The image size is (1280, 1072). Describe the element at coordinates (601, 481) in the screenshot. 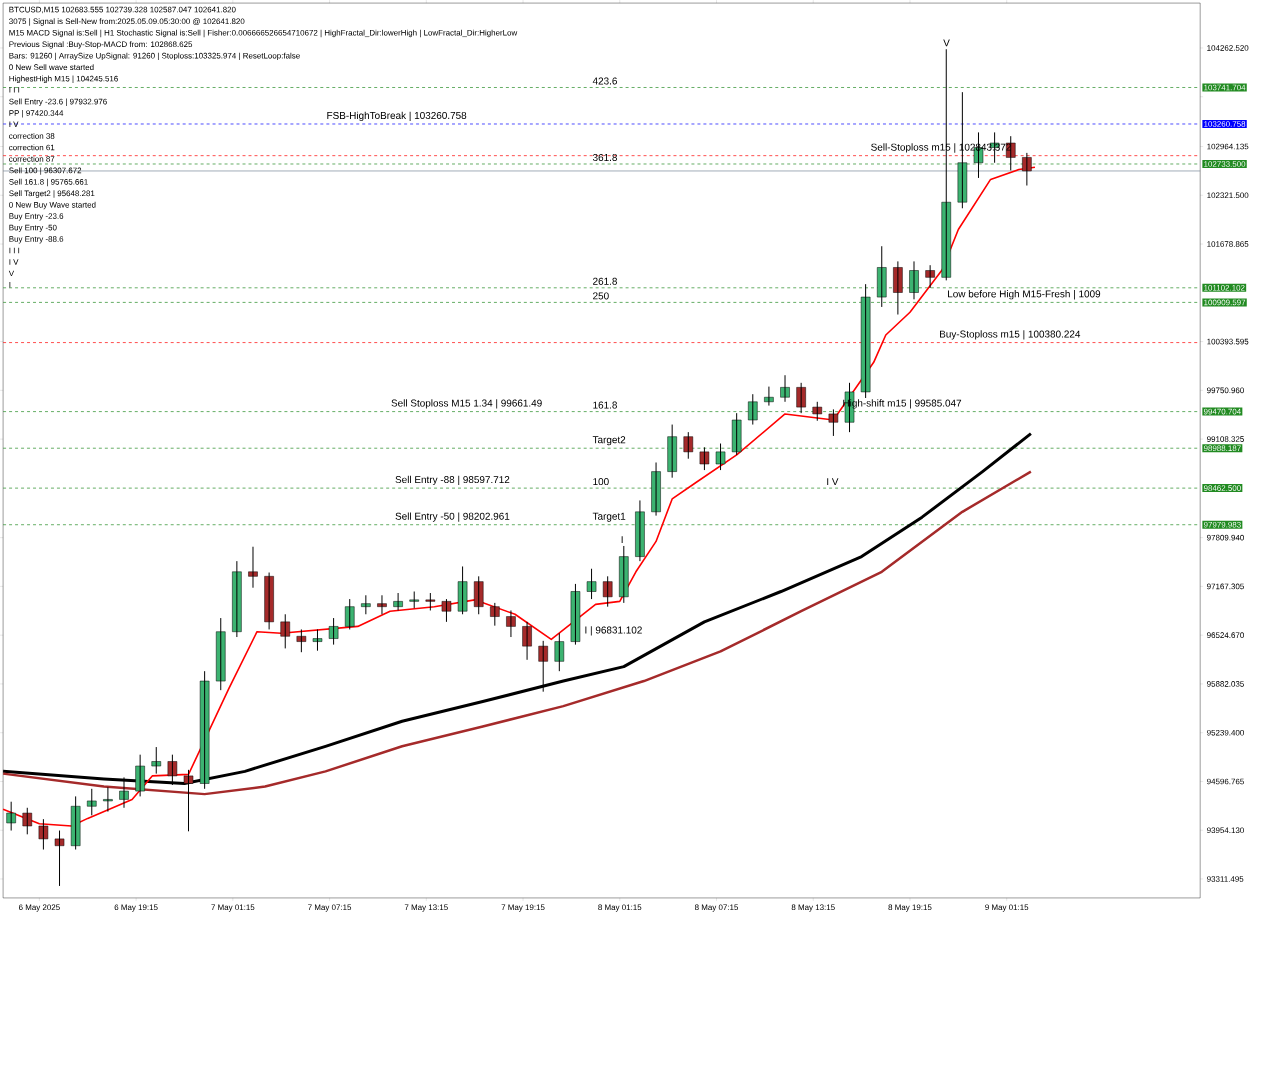

I see `annotation: 100` at that location.